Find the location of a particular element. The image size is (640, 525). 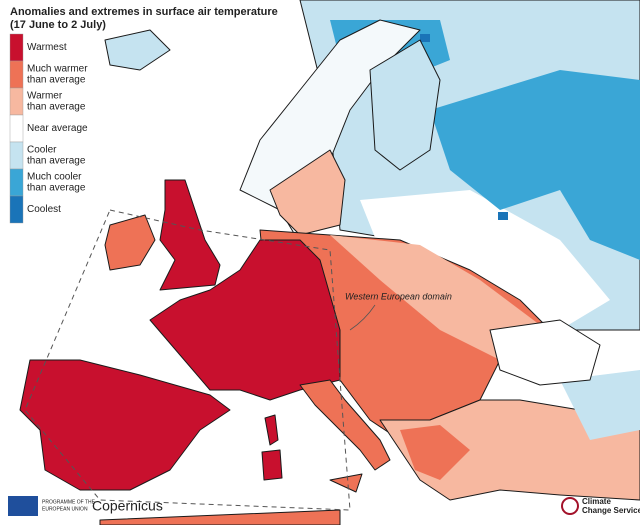

cooler-zone is located at coordinates (600, 405).